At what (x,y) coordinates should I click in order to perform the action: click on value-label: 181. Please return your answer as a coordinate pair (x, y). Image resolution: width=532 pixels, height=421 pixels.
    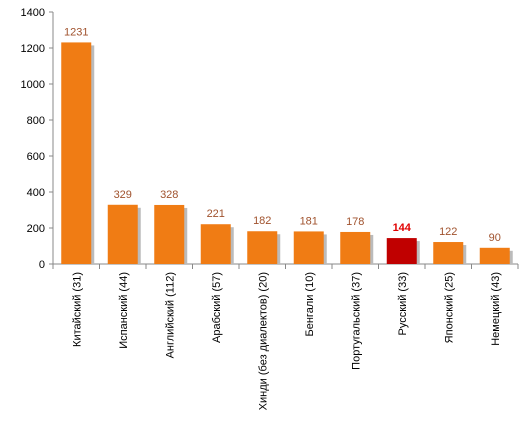
    Looking at the image, I should click on (309, 221).